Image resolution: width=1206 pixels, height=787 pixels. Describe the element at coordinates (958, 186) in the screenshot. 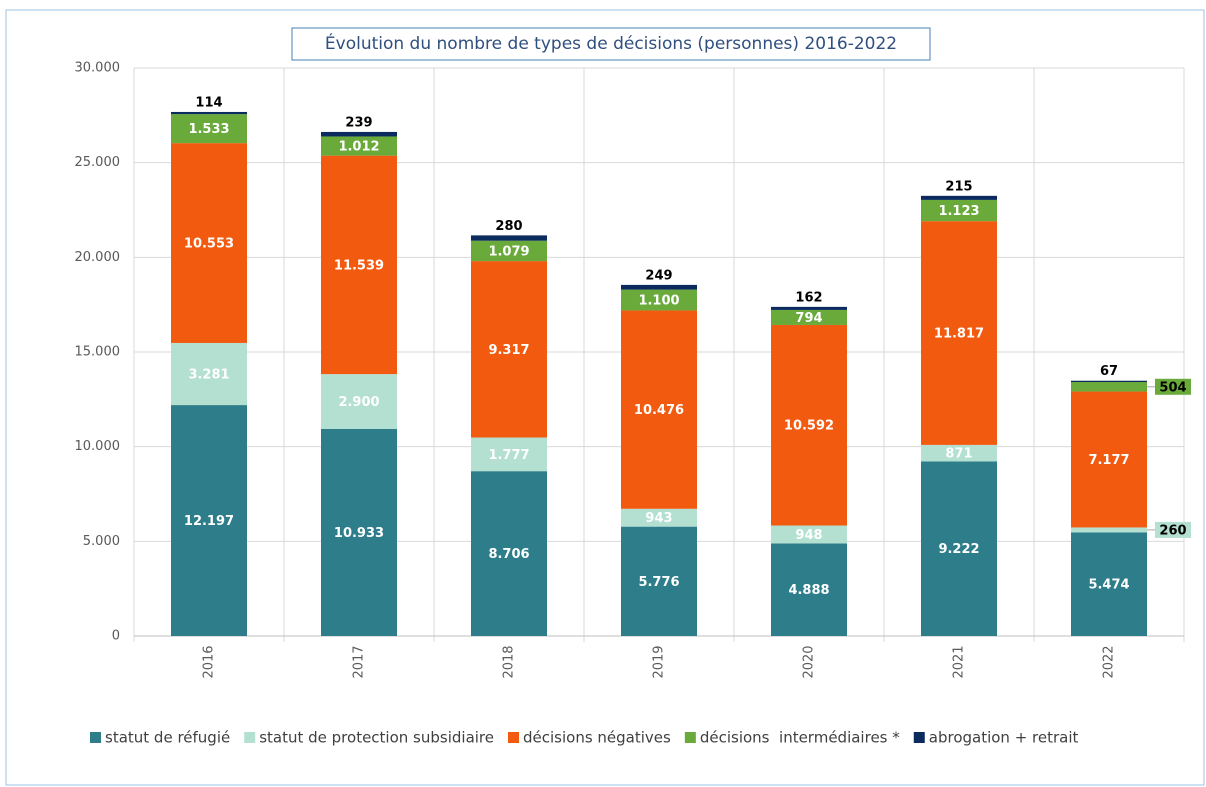

I see `data-label: 215` at that location.